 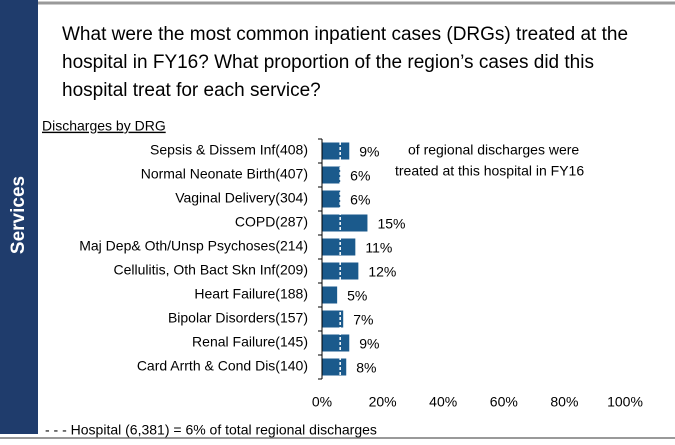 What do you see at coordinates (382, 272) in the screenshot?
I see `value-label: 12%` at bounding box center [382, 272].